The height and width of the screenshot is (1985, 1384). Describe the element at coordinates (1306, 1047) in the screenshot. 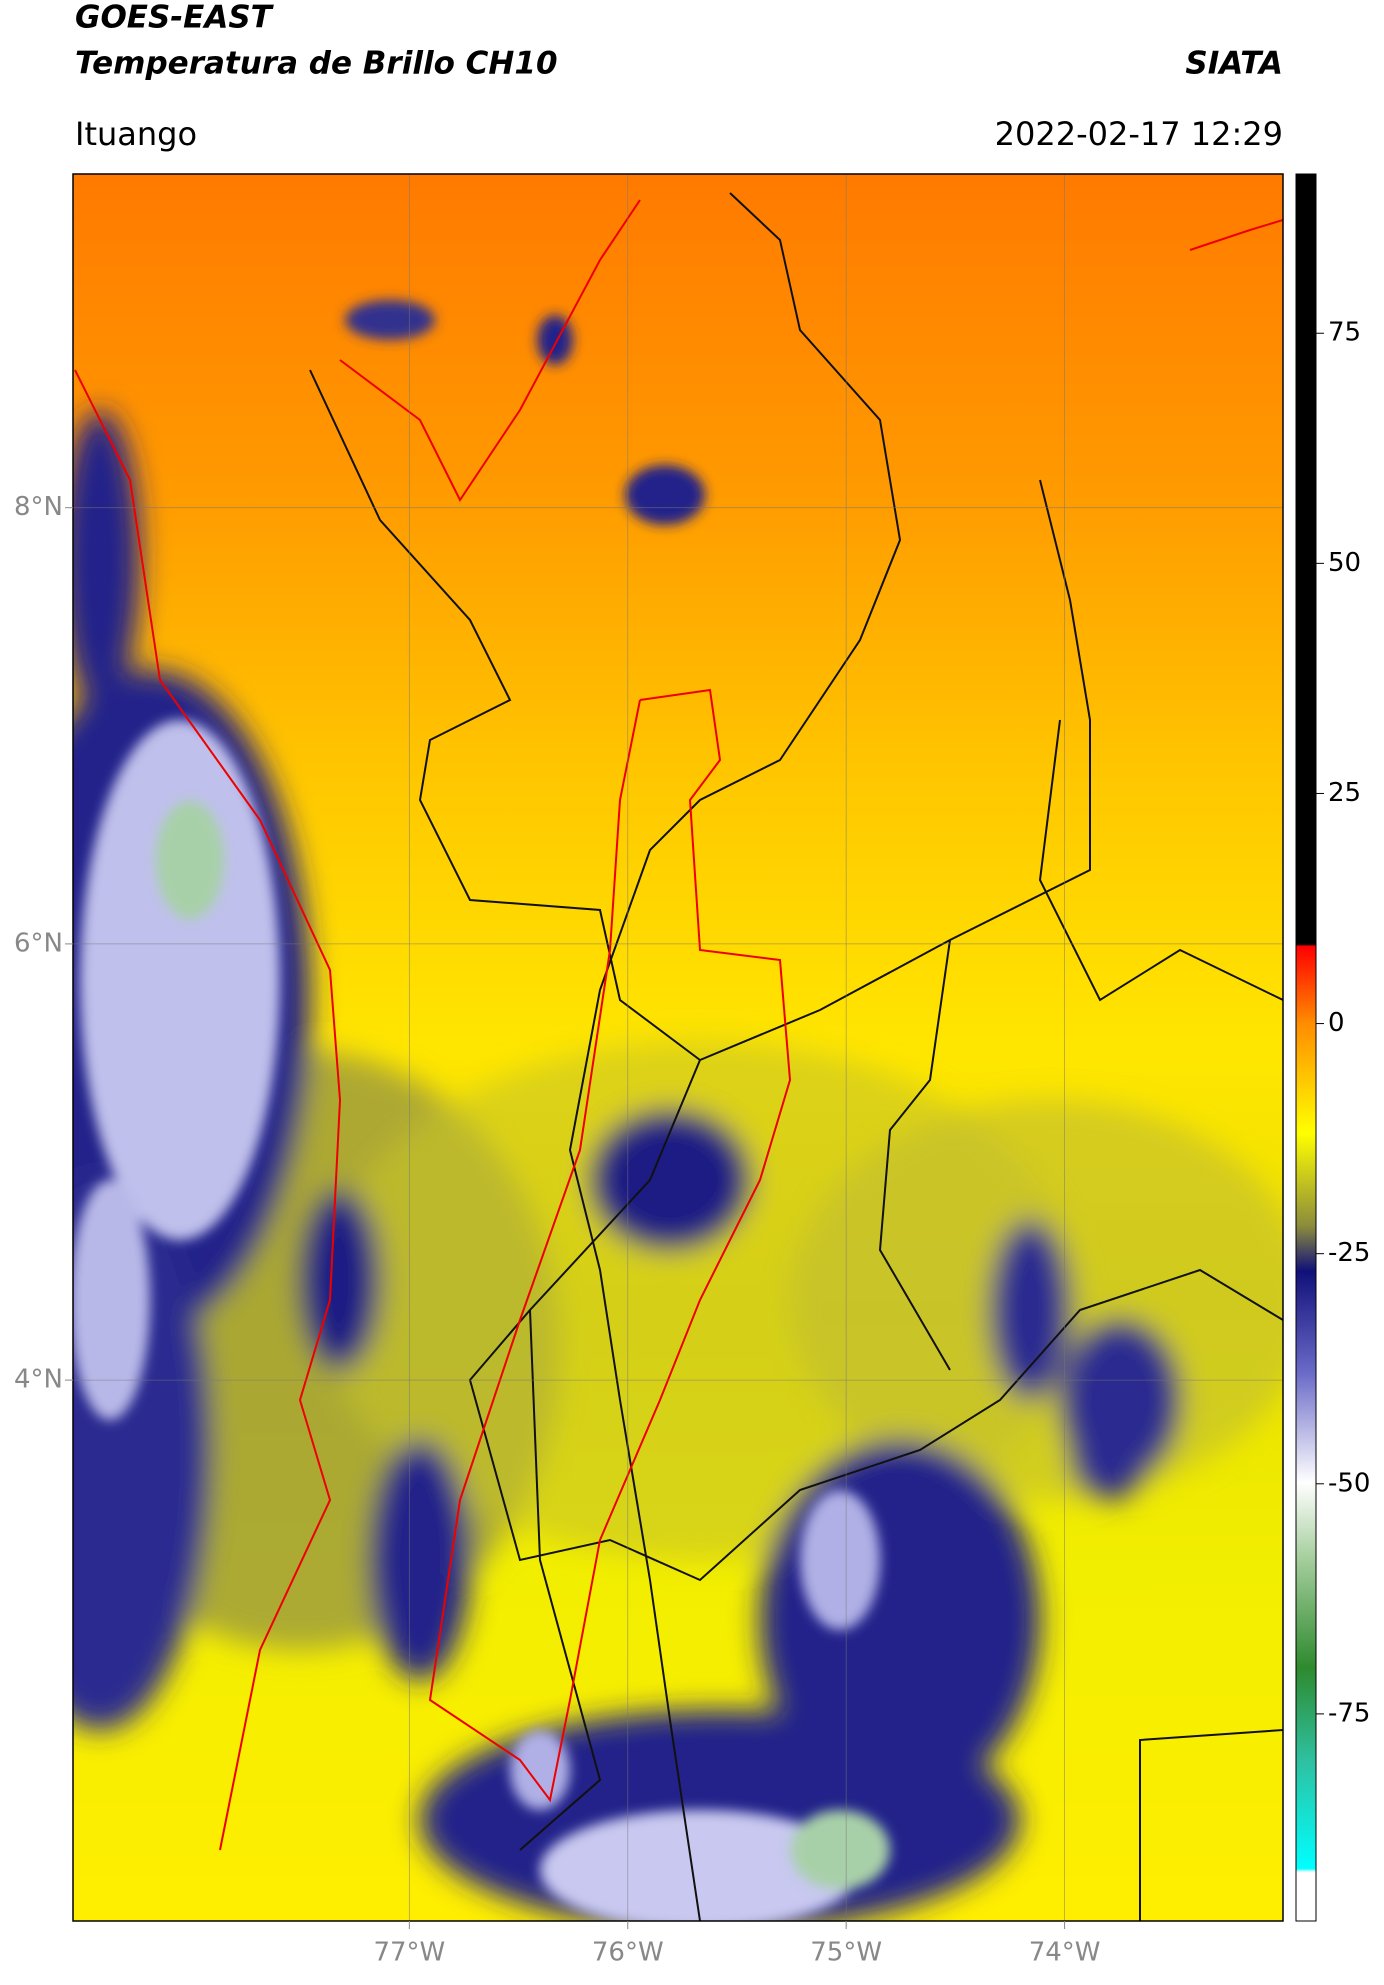

I see `colorbar` at that location.